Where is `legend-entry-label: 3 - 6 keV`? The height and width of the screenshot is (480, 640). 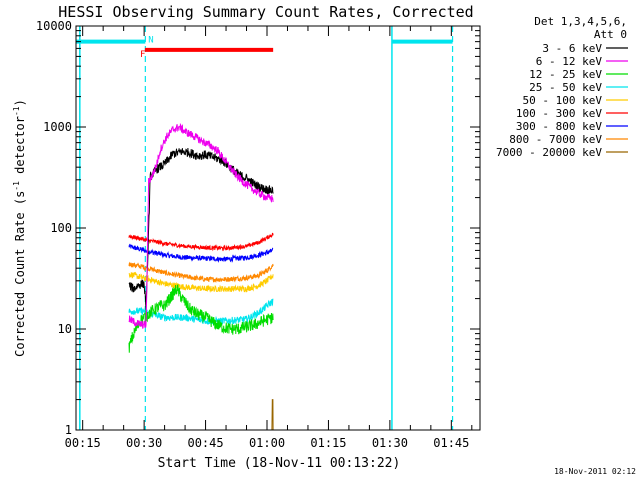
legend-entry-label: 3 - 6 keV is located at coordinates (572, 48).